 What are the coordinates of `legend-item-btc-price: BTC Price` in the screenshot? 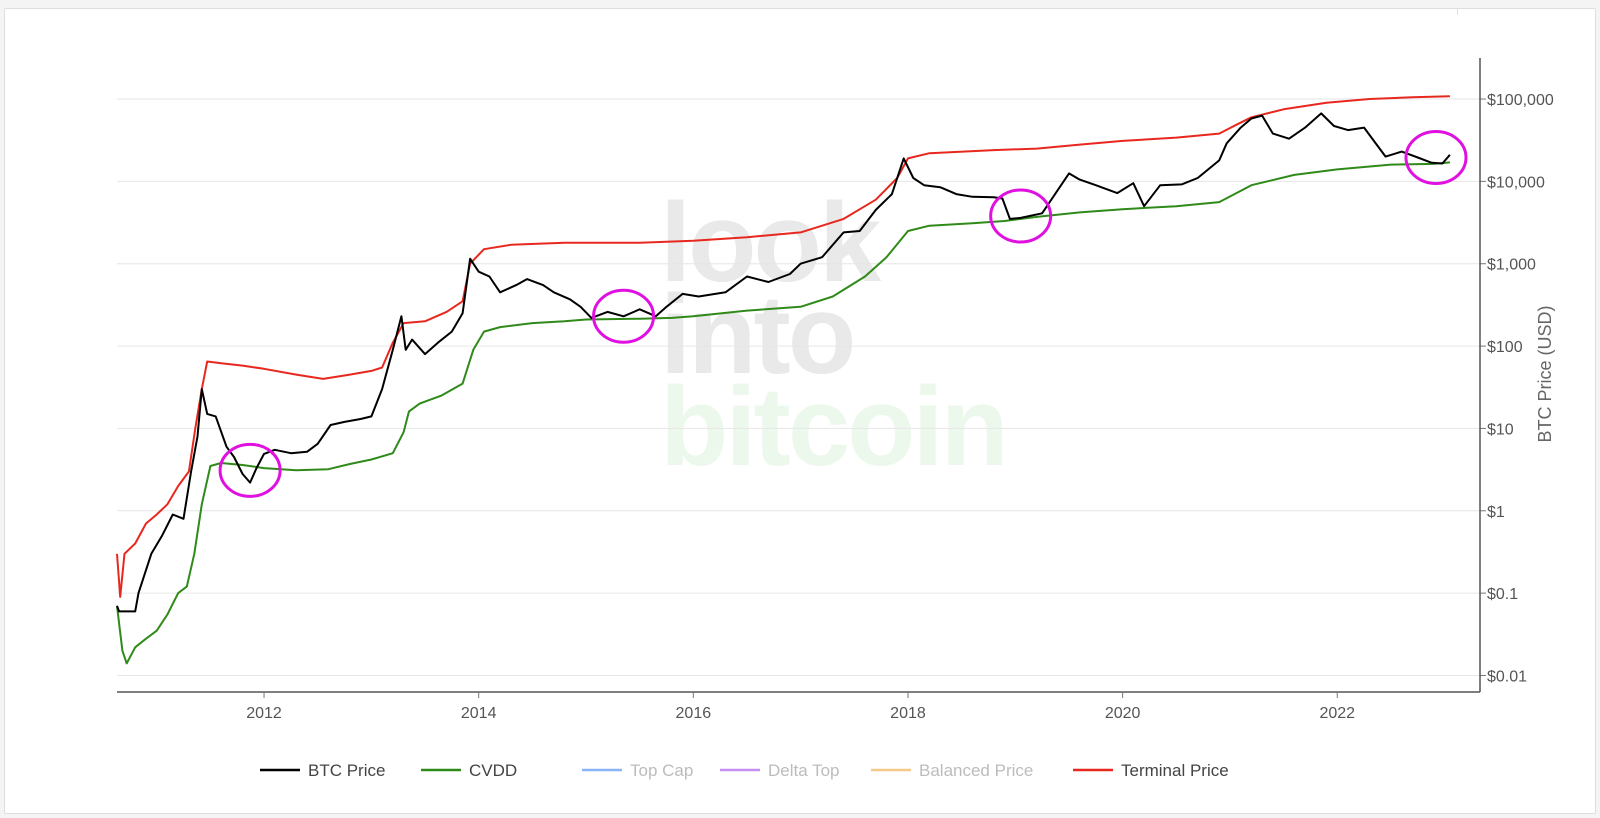 It's located at (322, 770).